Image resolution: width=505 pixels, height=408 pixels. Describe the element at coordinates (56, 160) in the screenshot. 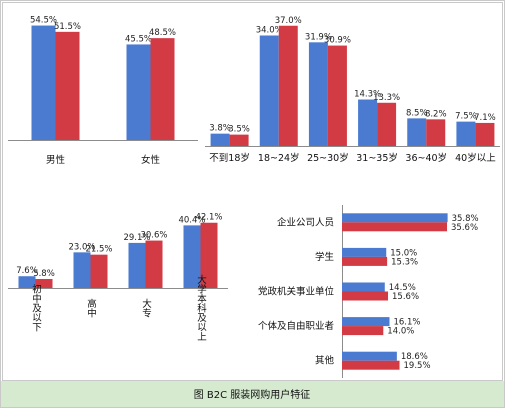

I see `category-label: 男性` at that location.